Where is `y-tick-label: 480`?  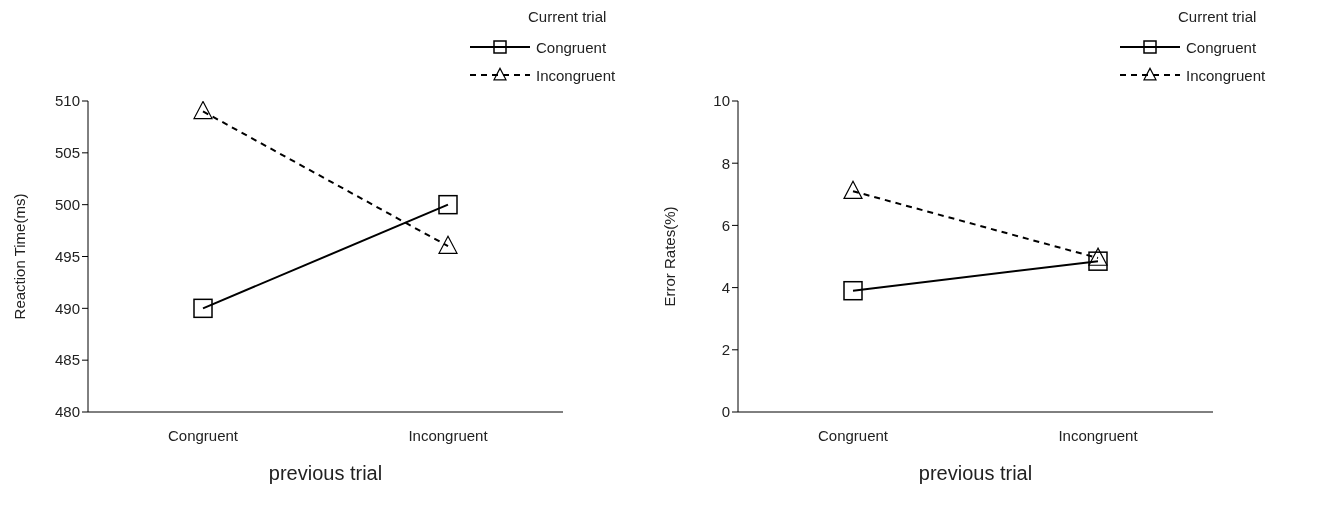
y-tick-label: 480 is located at coordinates (67, 412).